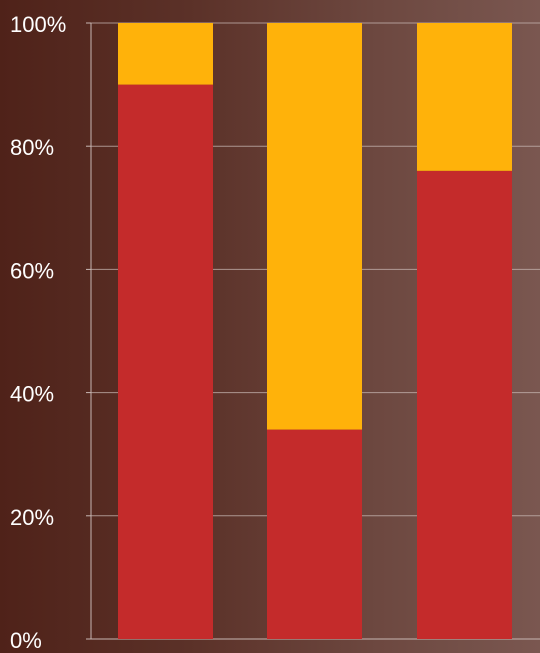 This screenshot has height=653, width=540. Describe the element at coordinates (32, 394) in the screenshot. I see `y-tick-label-2: 40%` at that location.